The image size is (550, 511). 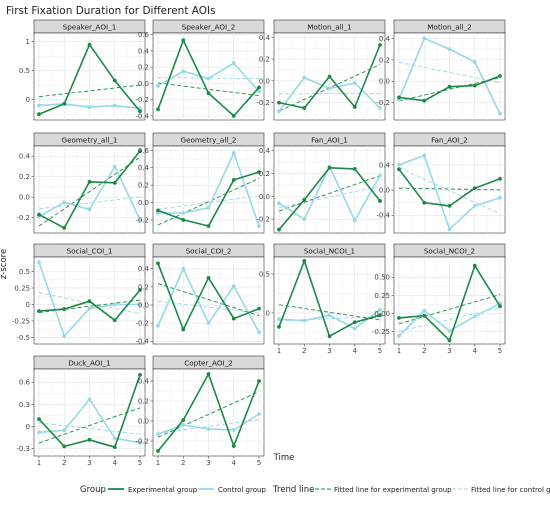 I want to click on y-tick-label: 0.2, so click(x=143, y=287).